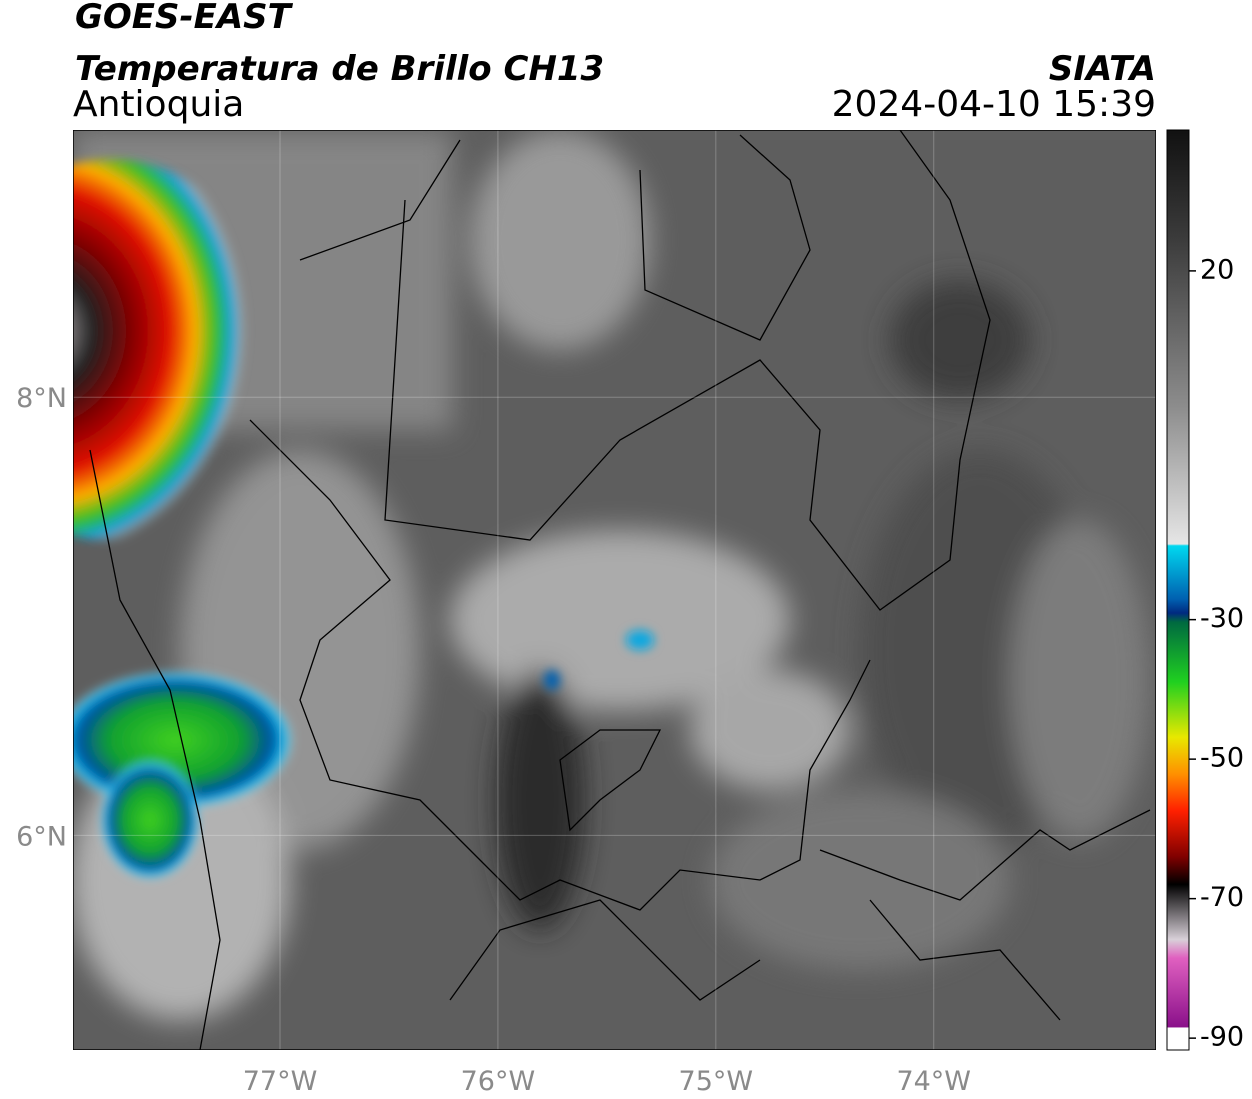  Describe the element at coordinates (41, 398) in the screenshot. I see `lat-tick-label: 8°N` at that location.